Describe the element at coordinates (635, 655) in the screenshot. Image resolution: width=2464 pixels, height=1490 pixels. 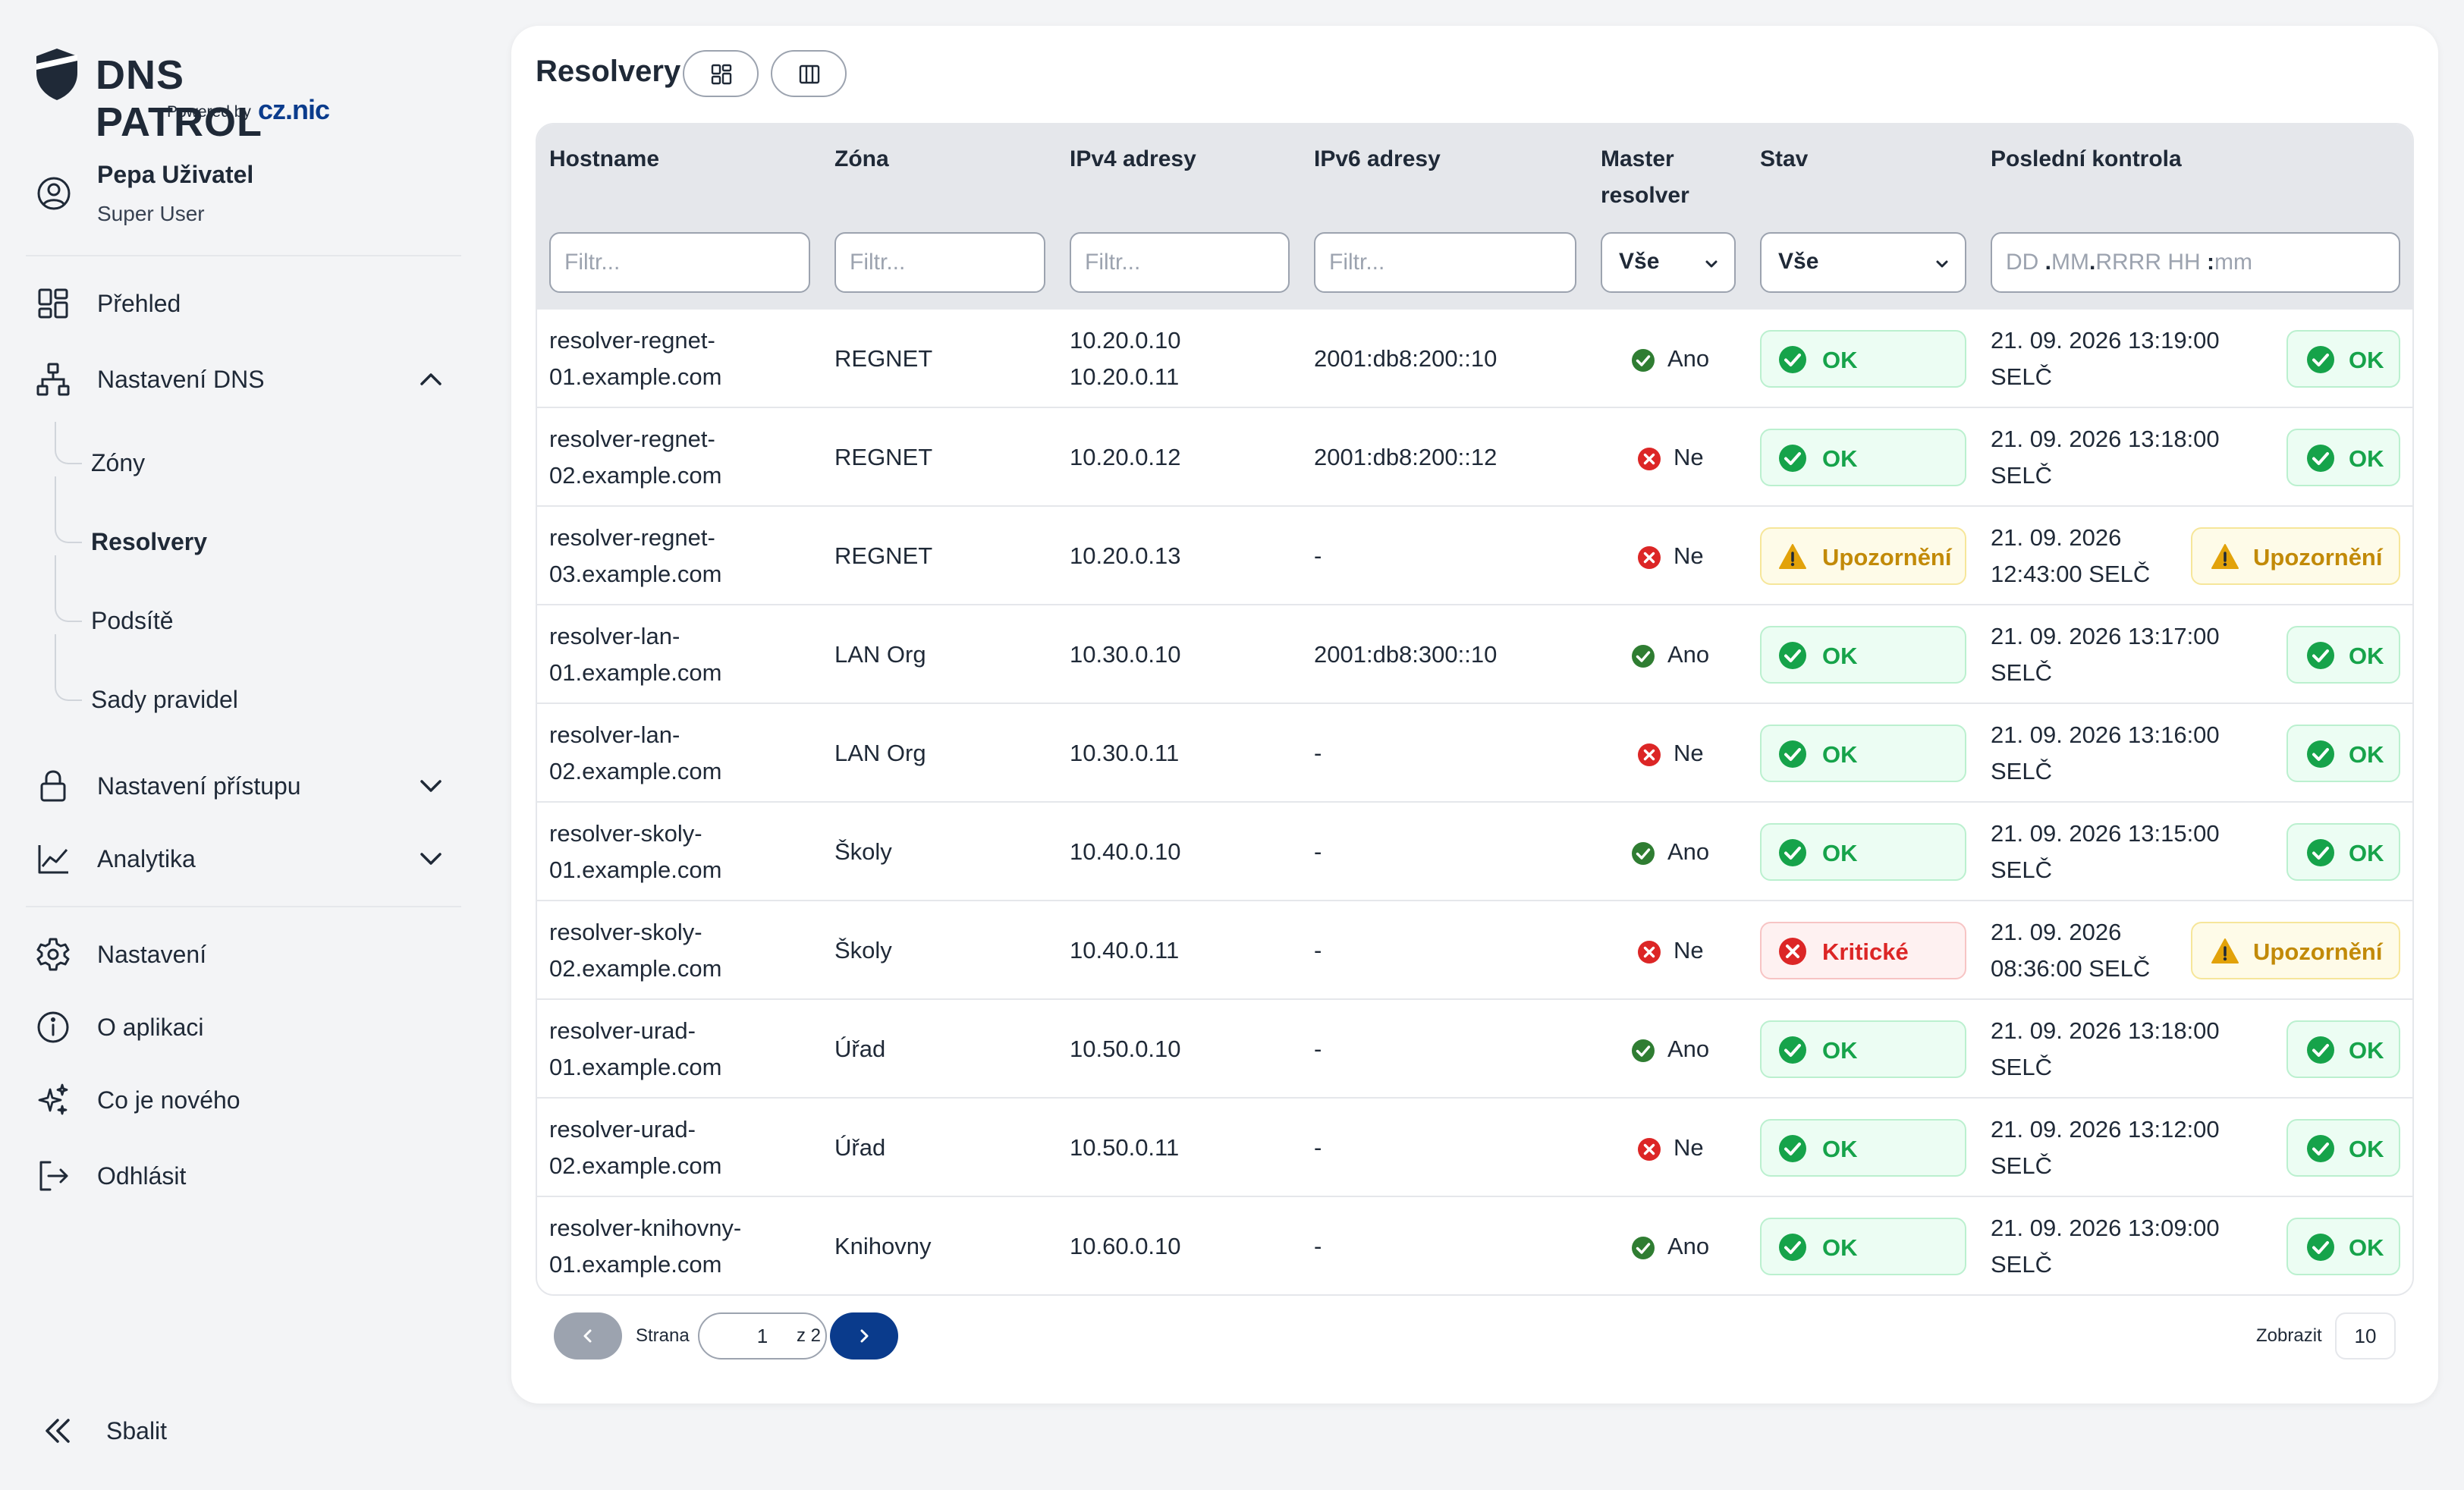
I see `hostname-cell: resolver-lan- 01.example.com` at that location.